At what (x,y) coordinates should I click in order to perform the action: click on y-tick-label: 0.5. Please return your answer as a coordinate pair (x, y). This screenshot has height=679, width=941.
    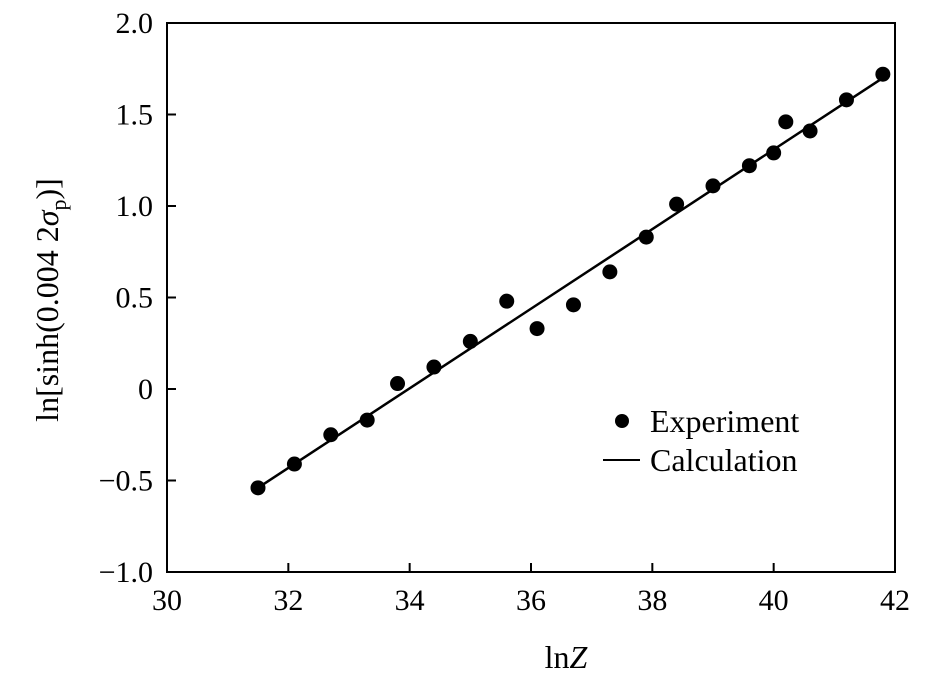
    Looking at the image, I should click on (135, 298).